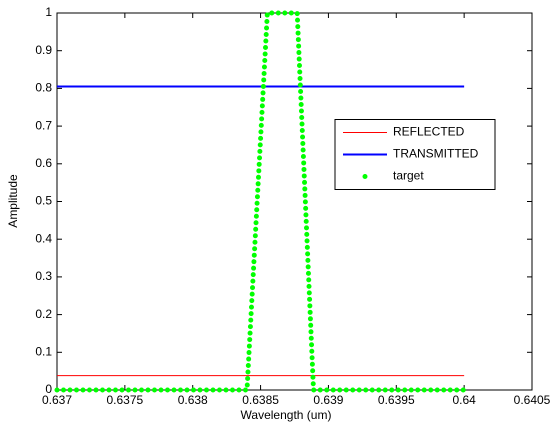 Image resolution: width=558 pixels, height=430 pixels. Describe the element at coordinates (193, 400) in the screenshot. I see `x-tick-label: 0.638` at that location.